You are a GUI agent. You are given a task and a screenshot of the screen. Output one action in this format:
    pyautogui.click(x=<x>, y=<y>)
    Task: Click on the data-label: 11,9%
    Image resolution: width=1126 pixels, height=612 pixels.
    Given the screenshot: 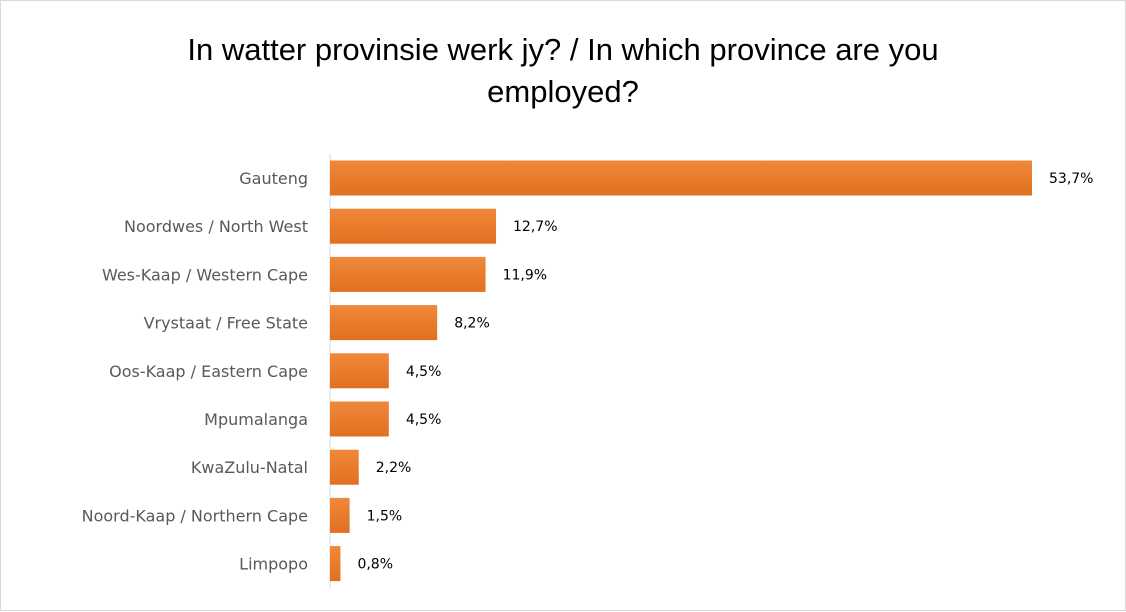 What is the action you would take?
    pyautogui.click(x=525, y=275)
    